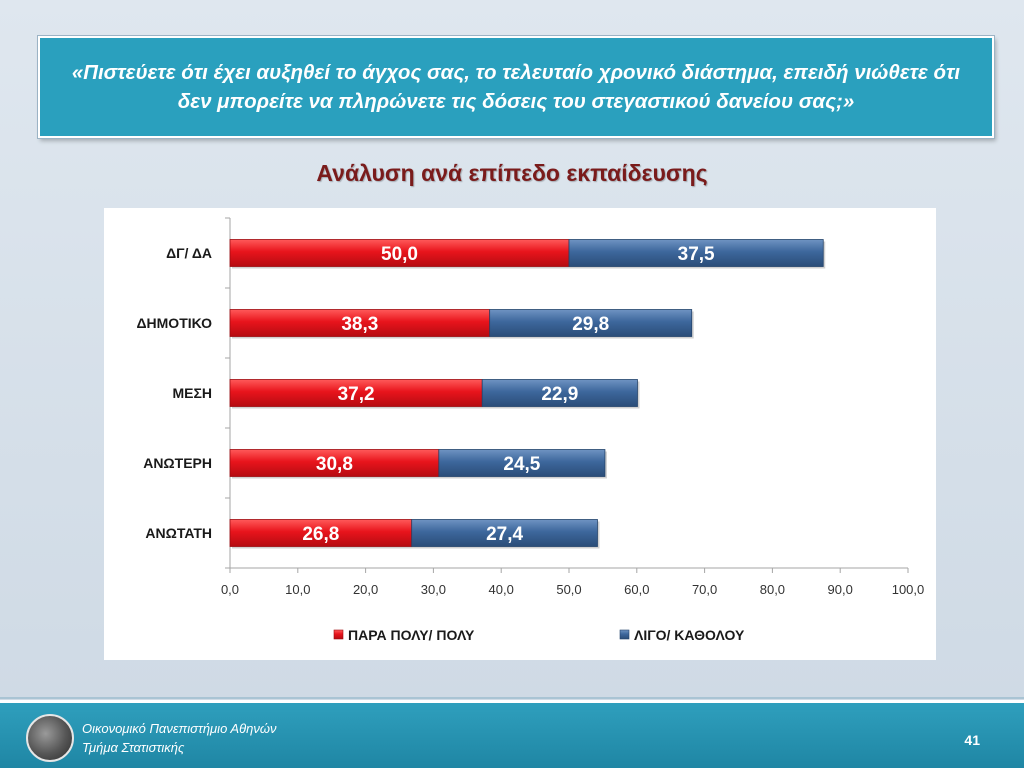 This screenshot has height=768, width=1024. What do you see at coordinates (230, 589) in the screenshot?
I see `x-tick-label: 0,0` at bounding box center [230, 589].